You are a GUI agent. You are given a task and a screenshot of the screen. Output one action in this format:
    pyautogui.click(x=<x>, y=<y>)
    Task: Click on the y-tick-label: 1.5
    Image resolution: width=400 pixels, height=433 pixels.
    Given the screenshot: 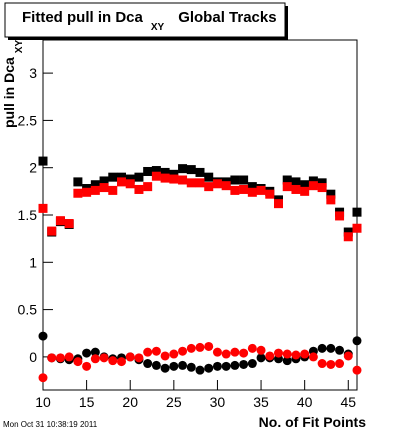 What is the action you would take?
    pyautogui.click(x=28, y=215)
    